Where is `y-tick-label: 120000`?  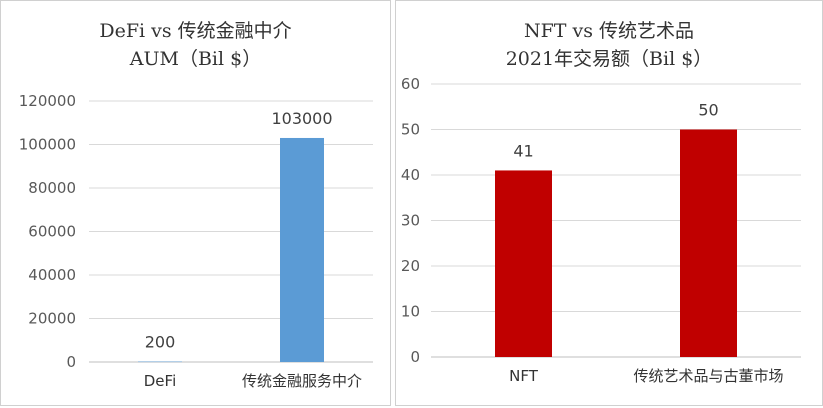 y-tick-label: 120000 is located at coordinates (47, 101).